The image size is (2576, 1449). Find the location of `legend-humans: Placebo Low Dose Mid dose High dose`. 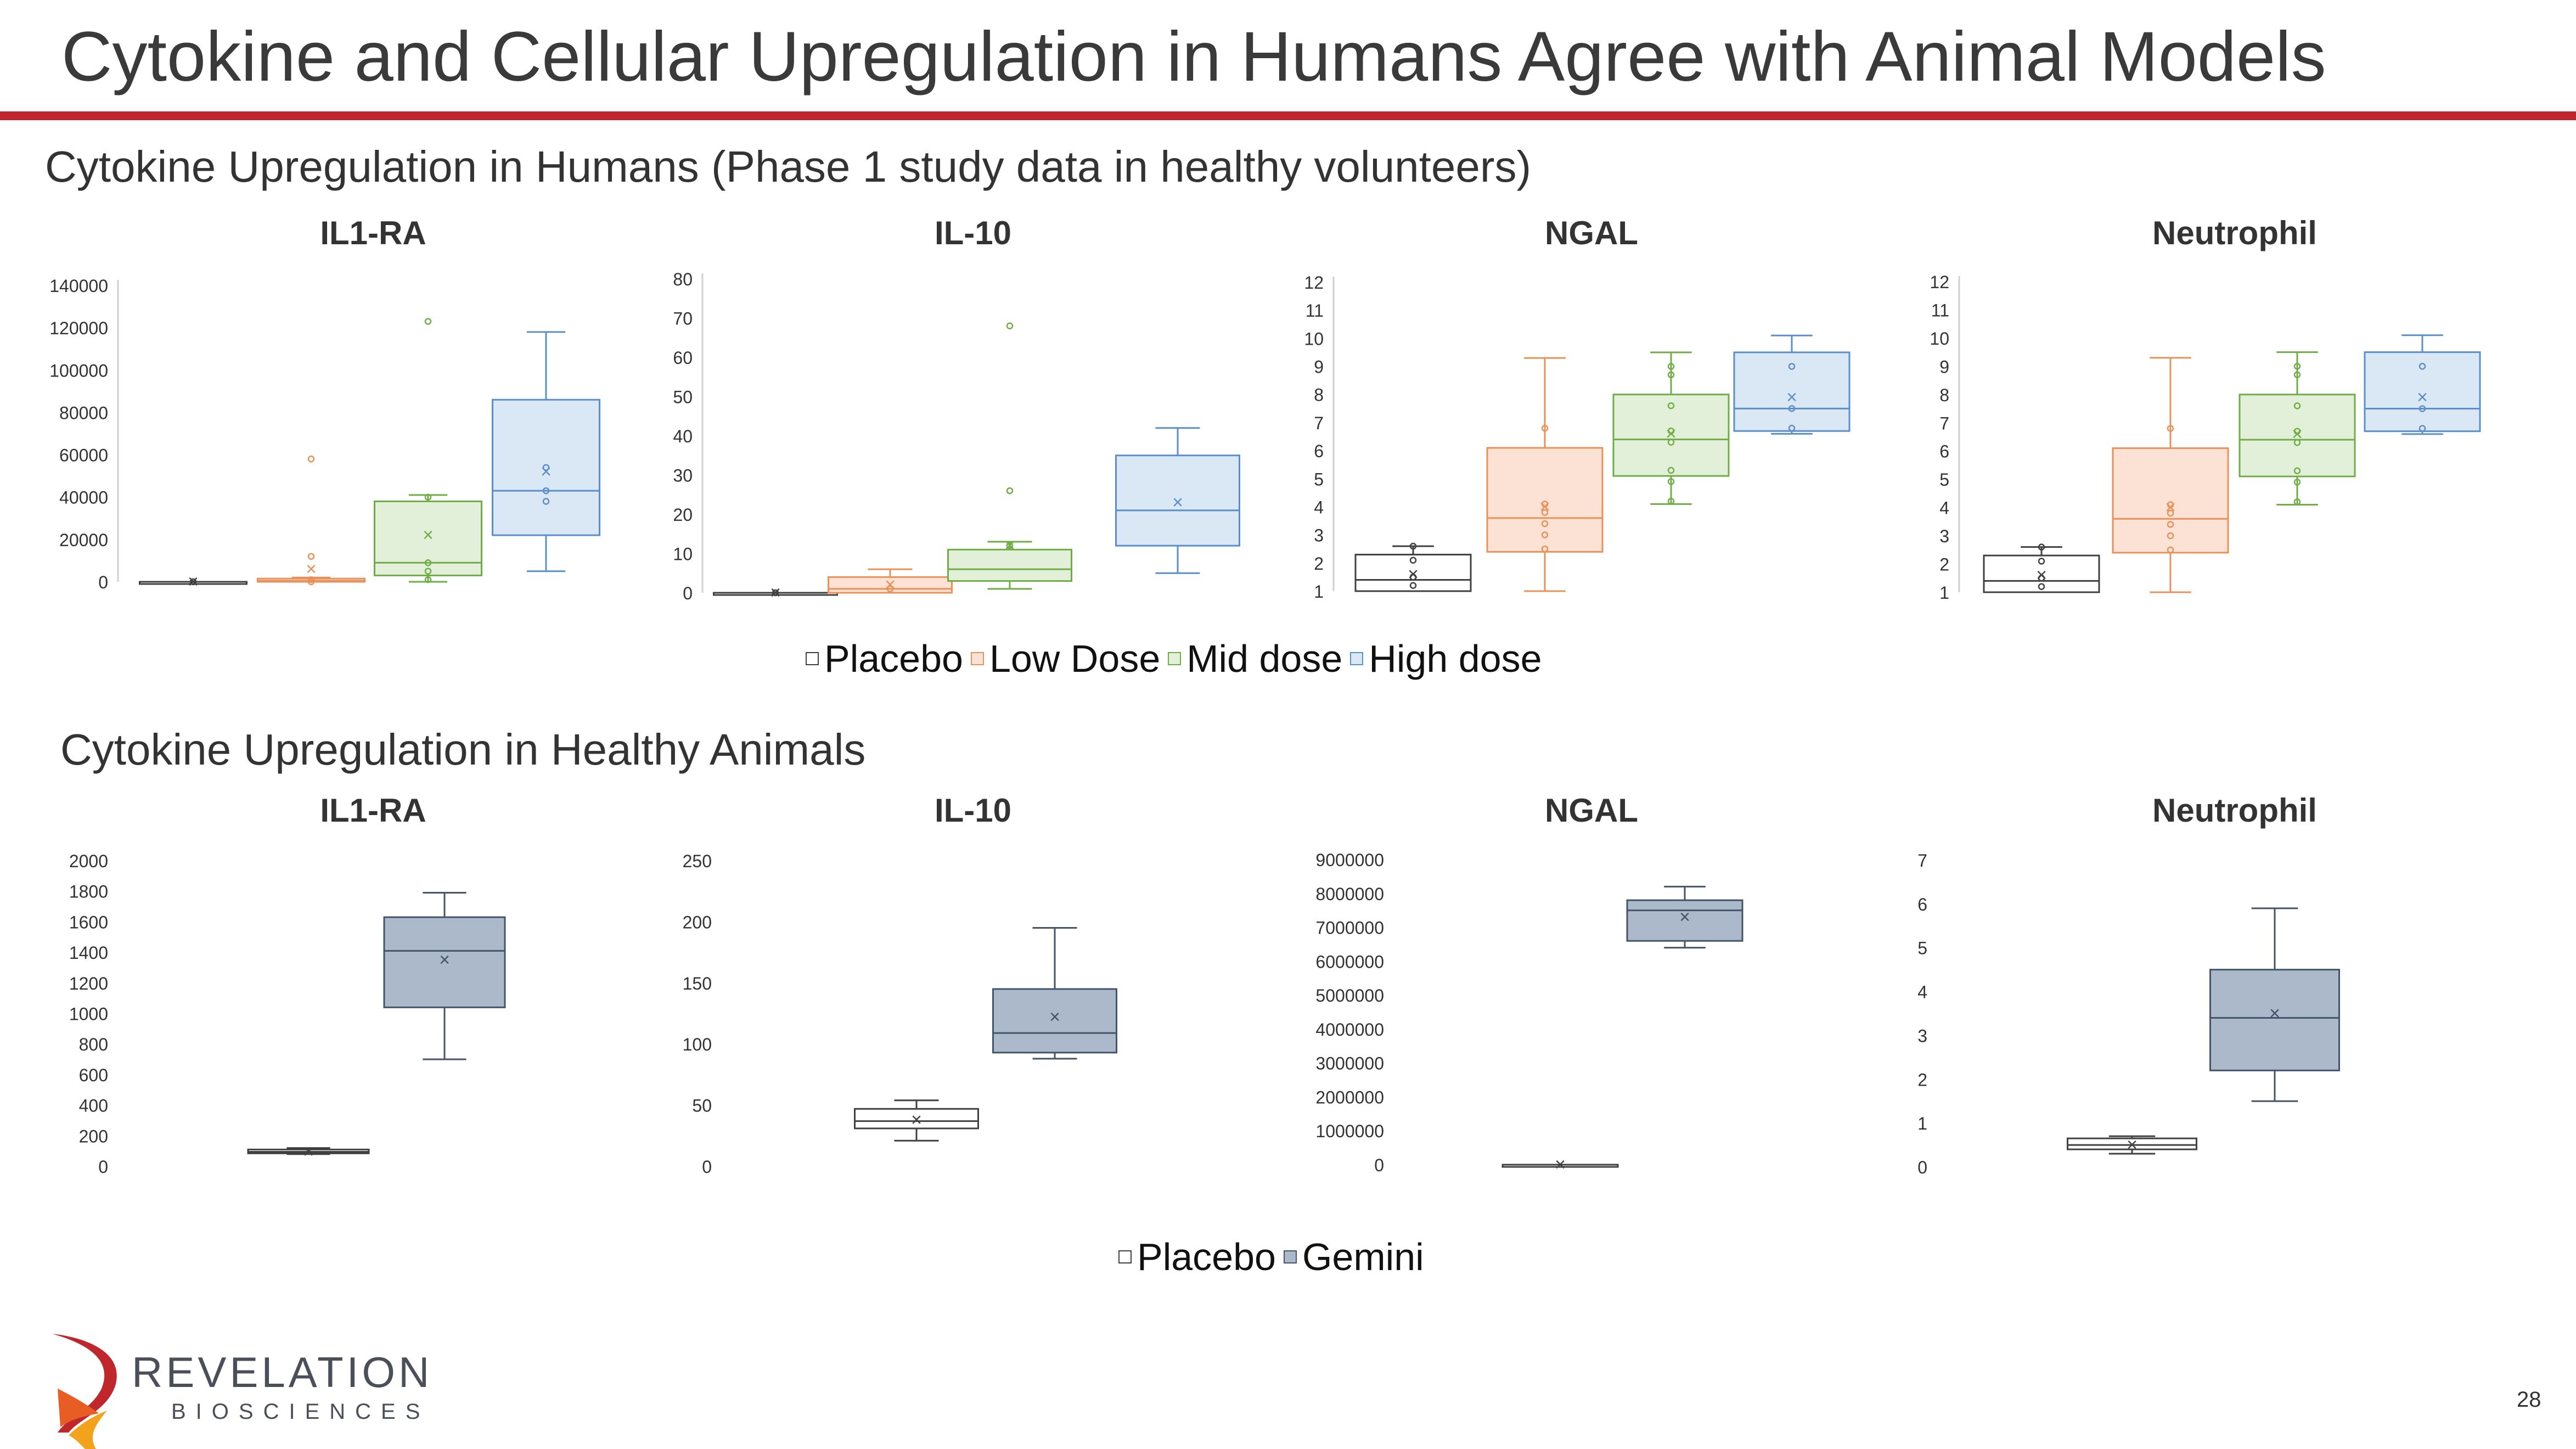

legend-humans: Placebo Low Dose Mid dose High dose is located at coordinates (1178, 659).